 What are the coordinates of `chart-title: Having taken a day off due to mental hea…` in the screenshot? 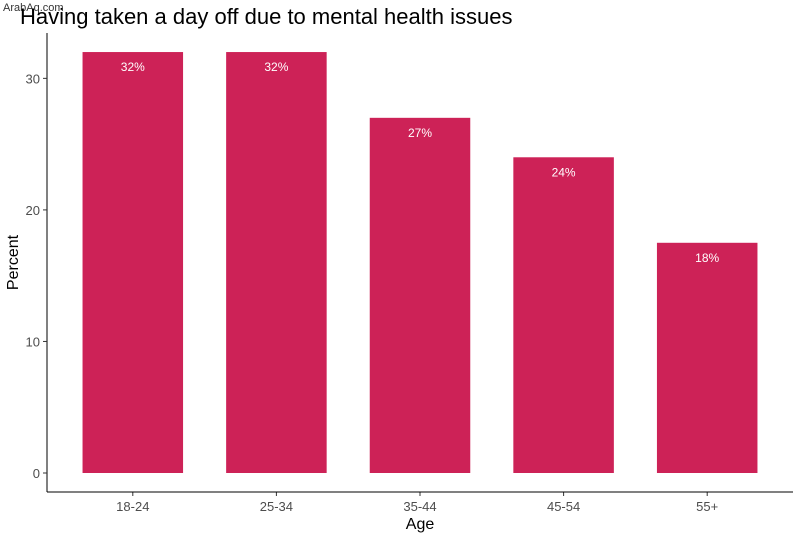 It's located at (266, 16).